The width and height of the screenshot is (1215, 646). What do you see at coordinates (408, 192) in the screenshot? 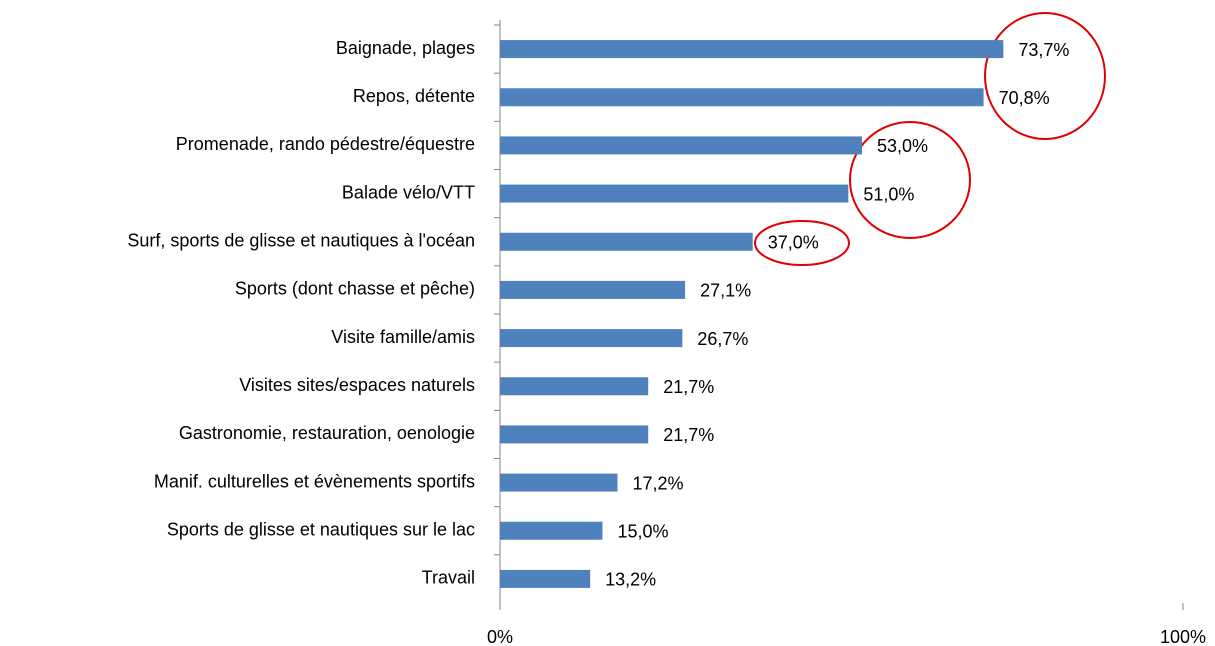
I see `category-label: Balade vélo/VTT` at bounding box center [408, 192].